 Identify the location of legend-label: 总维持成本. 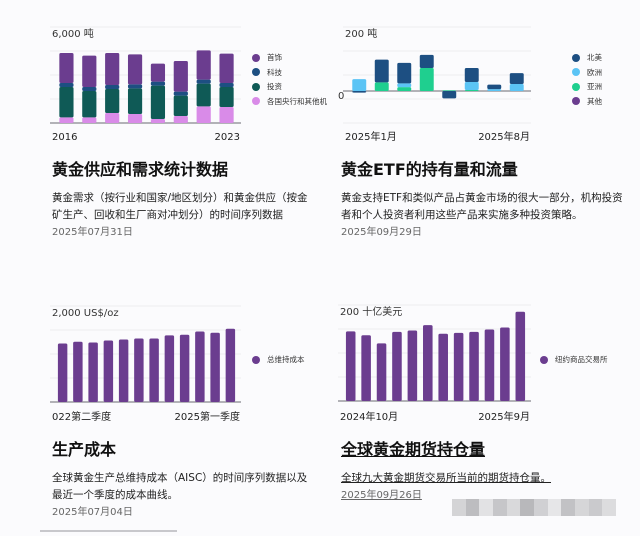
(286, 359).